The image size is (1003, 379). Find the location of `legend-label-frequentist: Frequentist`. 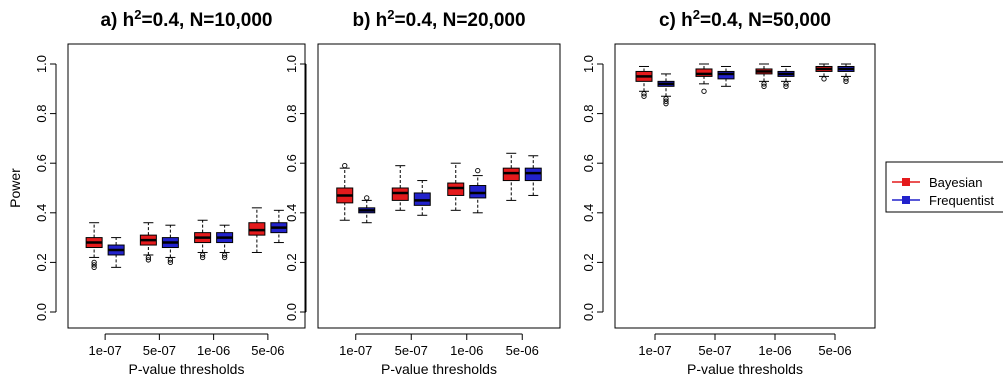

legend-label-frequentist: Frequentist is located at coordinates (961, 200).